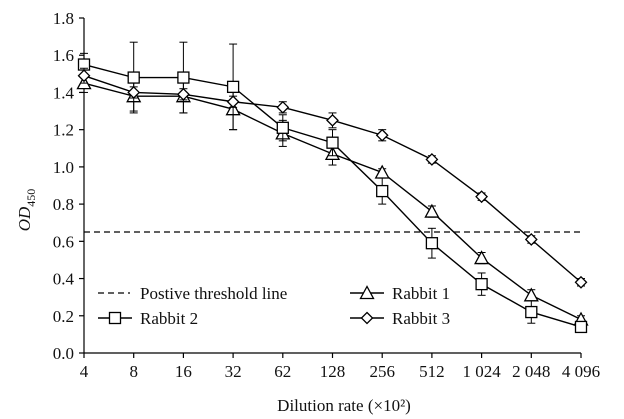 The image size is (624, 419). I want to click on y-tick-label: 0.0, so click(63, 353).